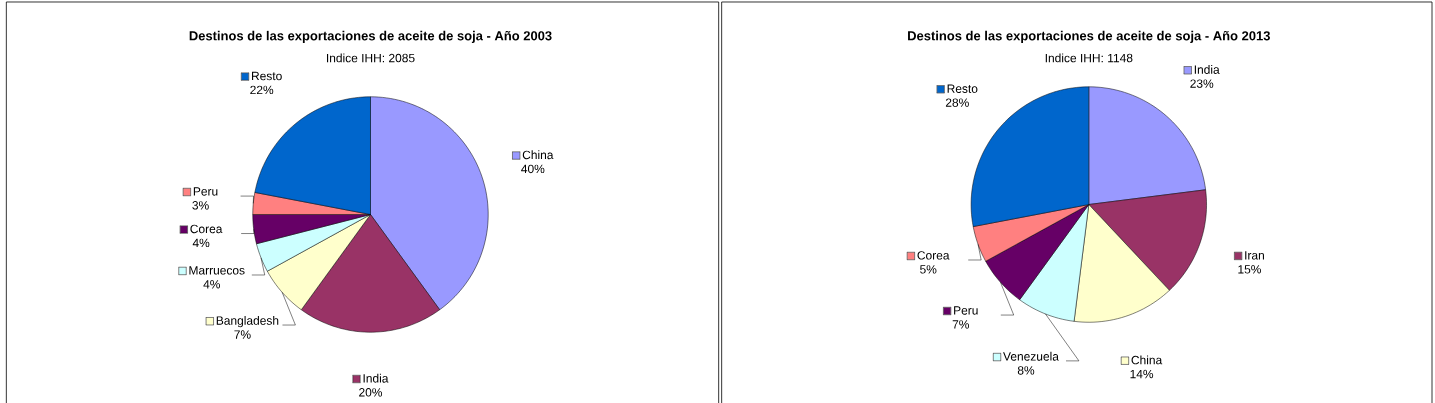 The height and width of the screenshot is (403, 1435). I want to click on legend-label: Bangladesh, so click(247, 321).